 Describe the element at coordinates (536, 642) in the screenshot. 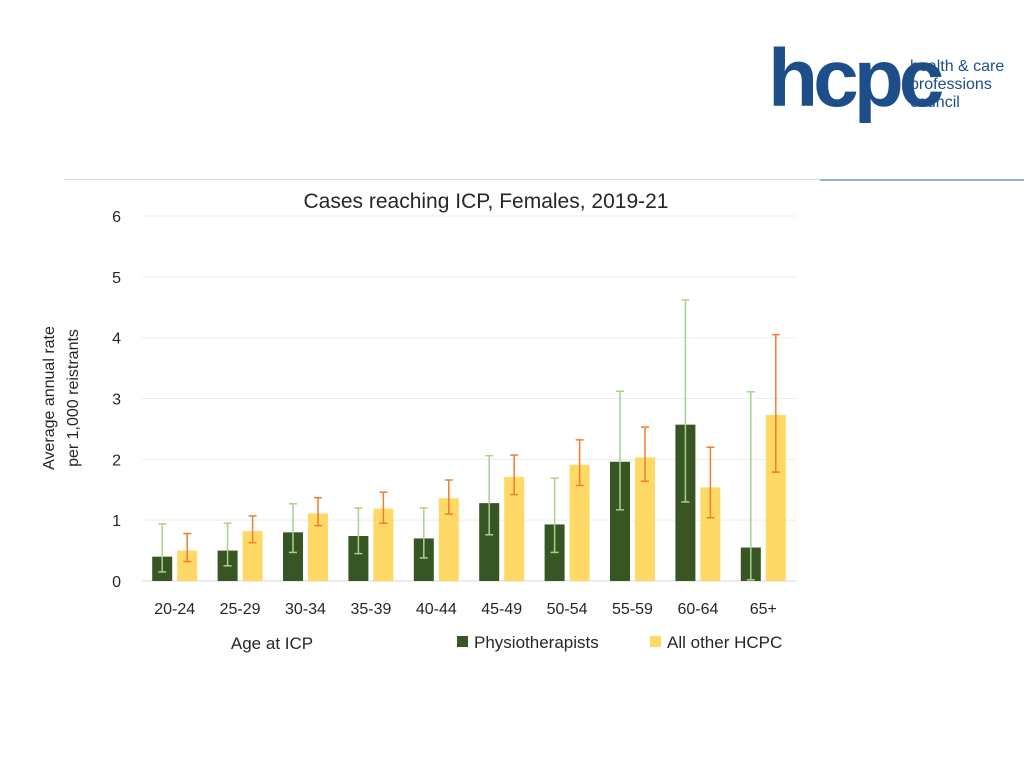

I see `legend-label: Physiotherapists` at that location.